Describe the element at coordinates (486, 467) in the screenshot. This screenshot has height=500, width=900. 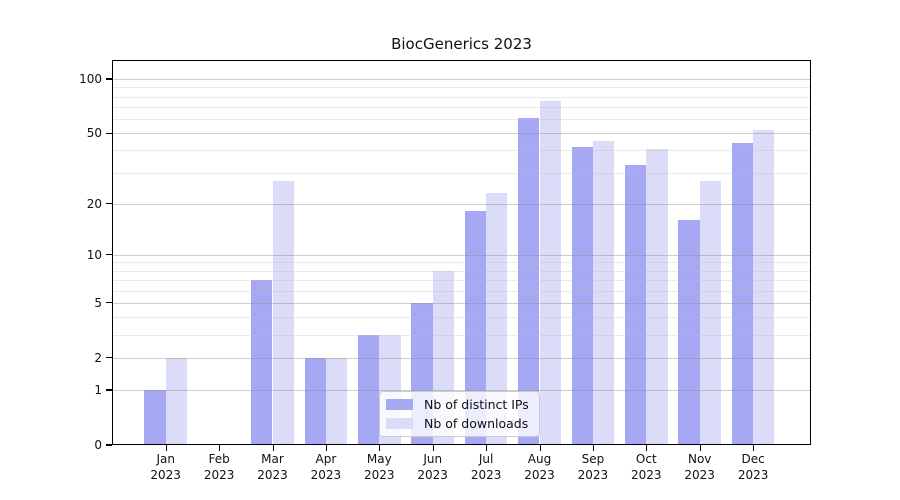
I see `x-tick-label: Jul 2023` at that location.